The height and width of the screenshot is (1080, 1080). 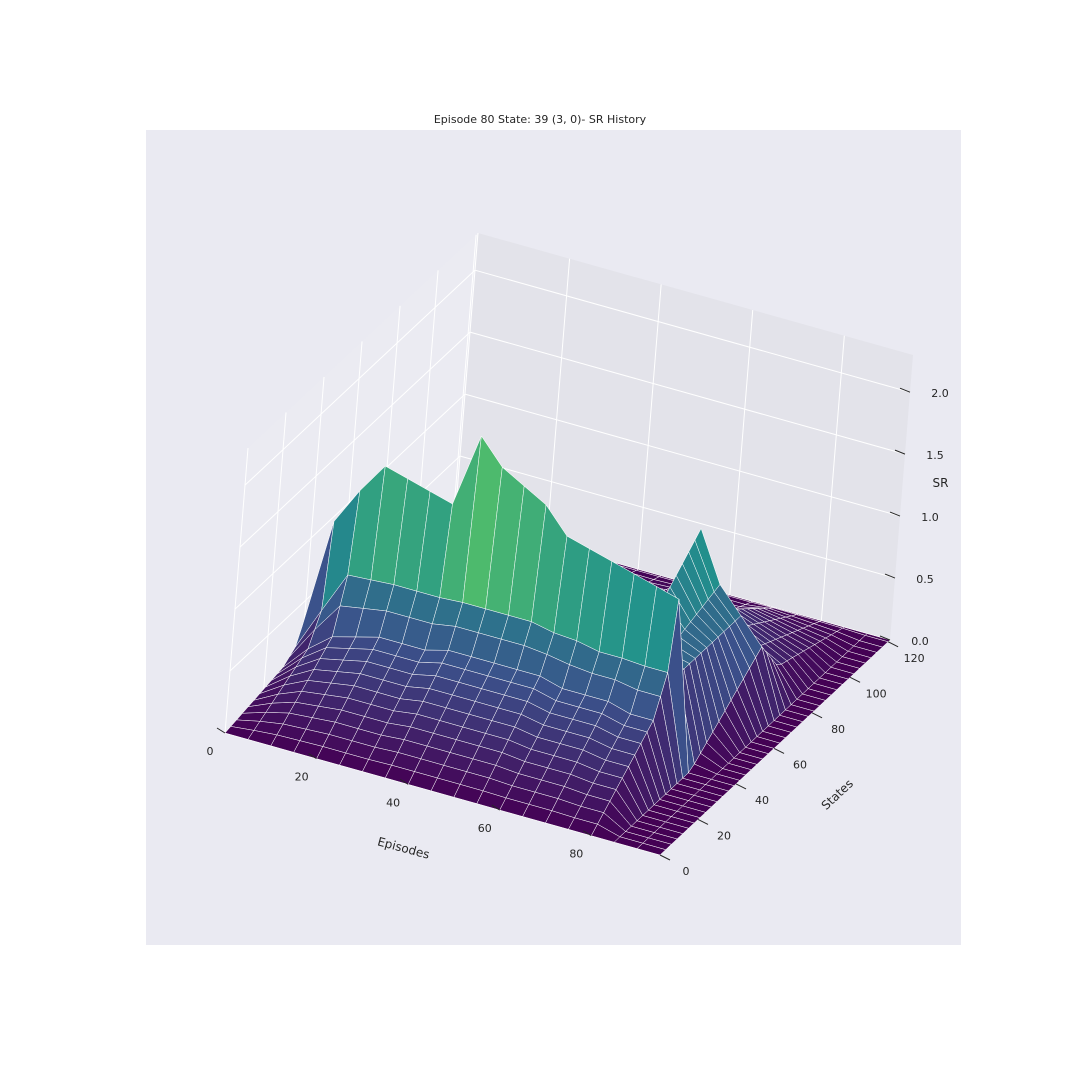 What do you see at coordinates (724, 835) in the screenshot?
I see `y-tick-label: 20` at bounding box center [724, 835].